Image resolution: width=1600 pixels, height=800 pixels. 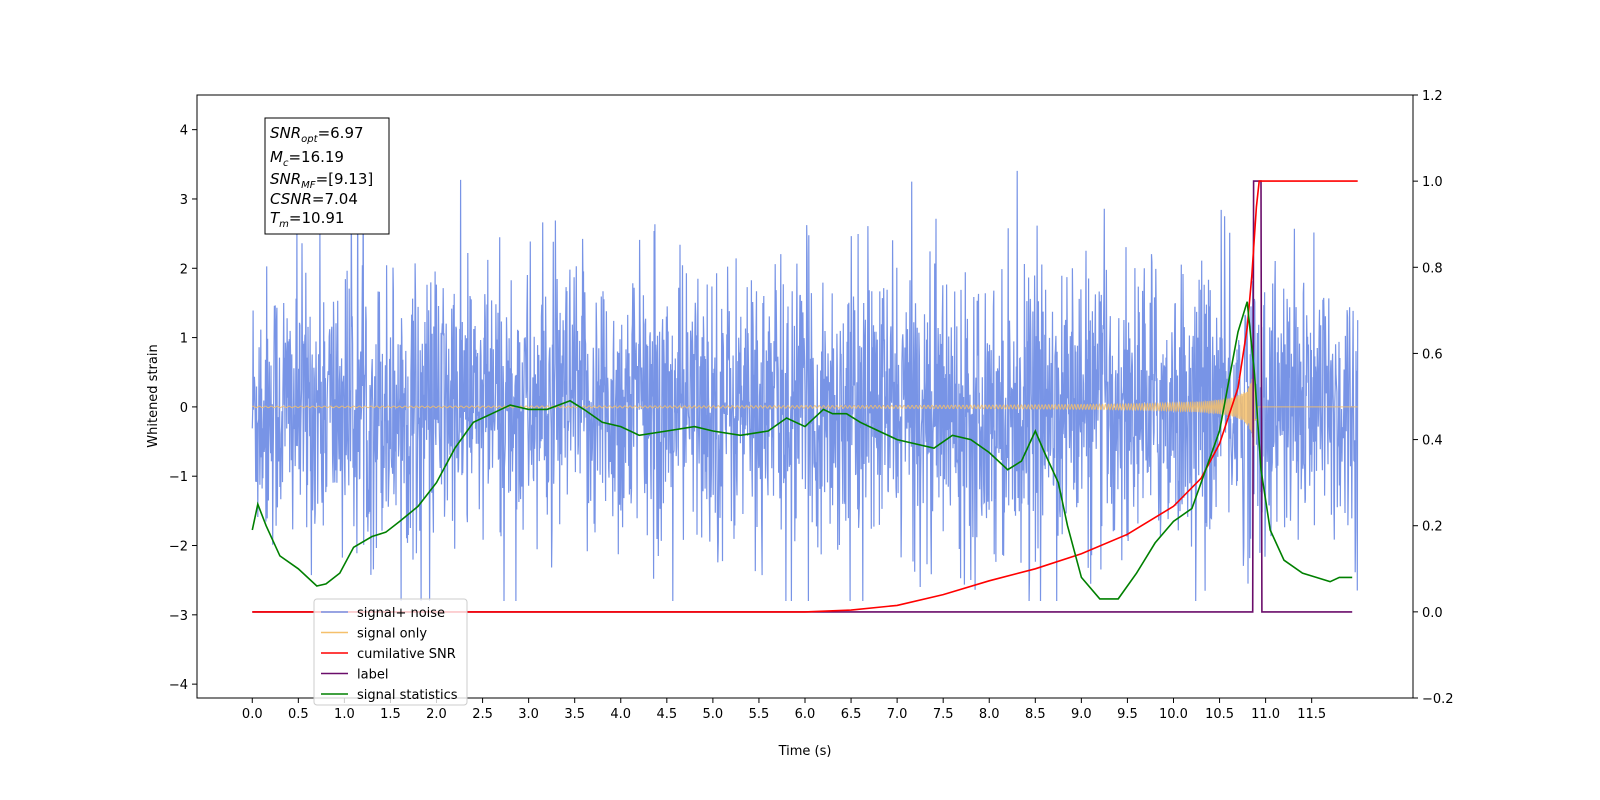 I want to click on y-axis-right: −0.2 0.0 0.2 0.4 0.6 0.8 1.0 1.2, so click(x=1433, y=398).